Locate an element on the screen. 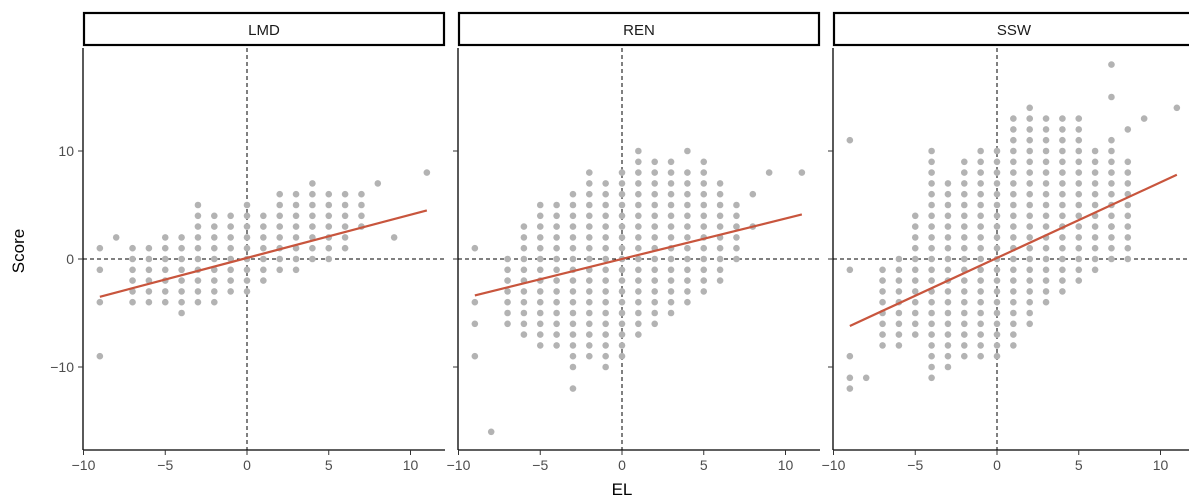  facet-strip-label: LMD is located at coordinates (264, 30).